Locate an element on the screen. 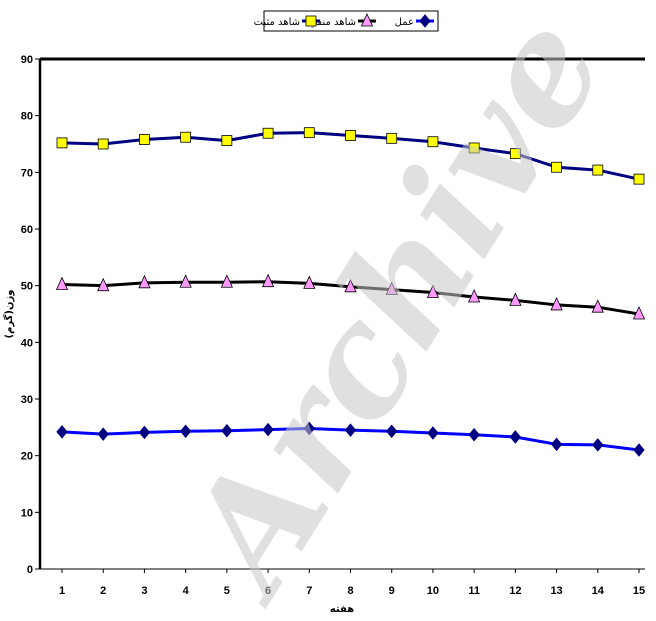 The width and height of the screenshot is (656, 621). x-tick-label: 14 is located at coordinates (598, 591).